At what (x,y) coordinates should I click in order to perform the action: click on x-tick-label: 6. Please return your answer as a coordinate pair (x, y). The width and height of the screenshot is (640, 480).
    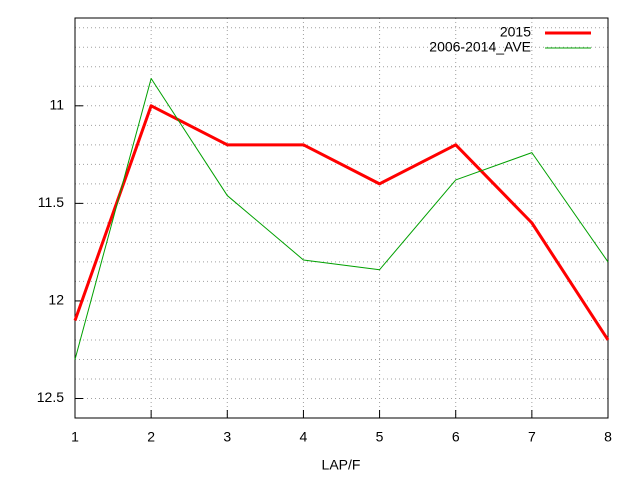
    Looking at the image, I should click on (456, 437).